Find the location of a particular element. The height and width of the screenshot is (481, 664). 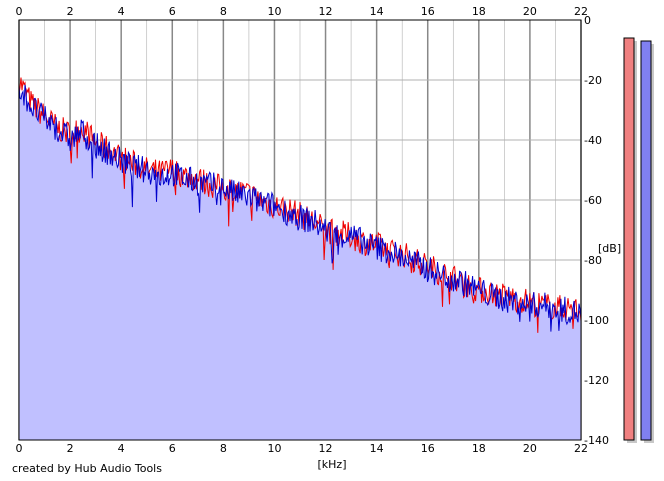

x-tick-label-bottom: 20 is located at coordinates (530, 448).